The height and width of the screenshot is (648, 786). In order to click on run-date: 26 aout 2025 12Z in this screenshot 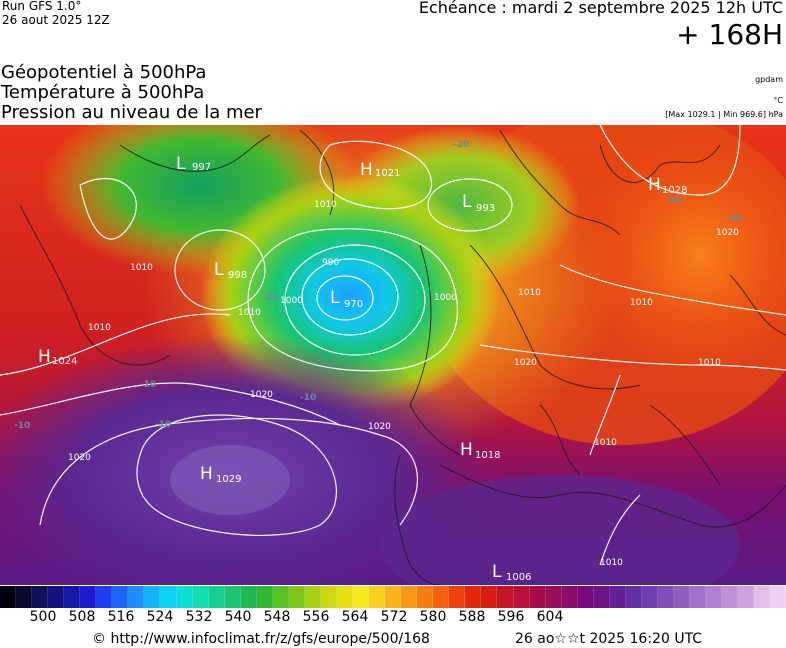, I will do `click(56, 20)`.